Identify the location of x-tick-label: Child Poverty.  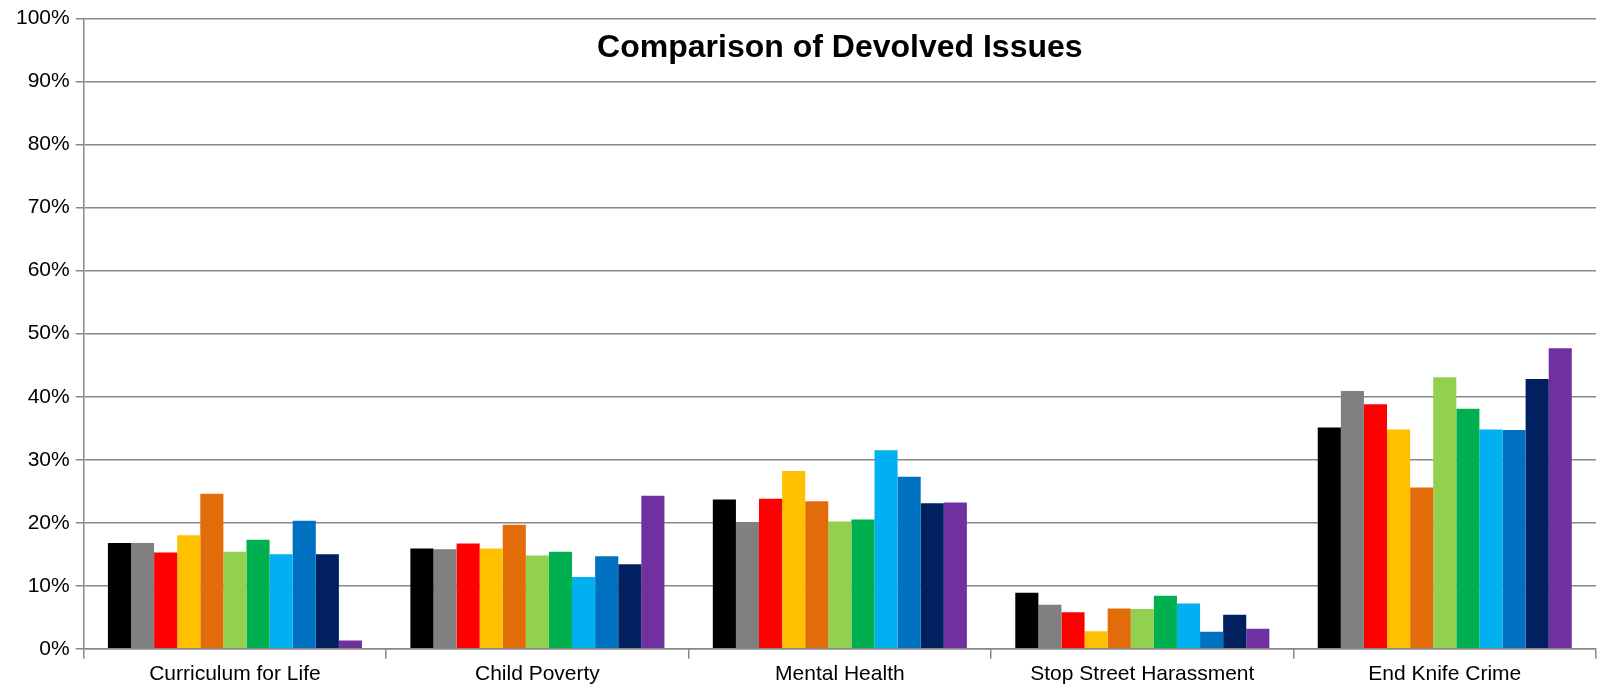
(537, 673).